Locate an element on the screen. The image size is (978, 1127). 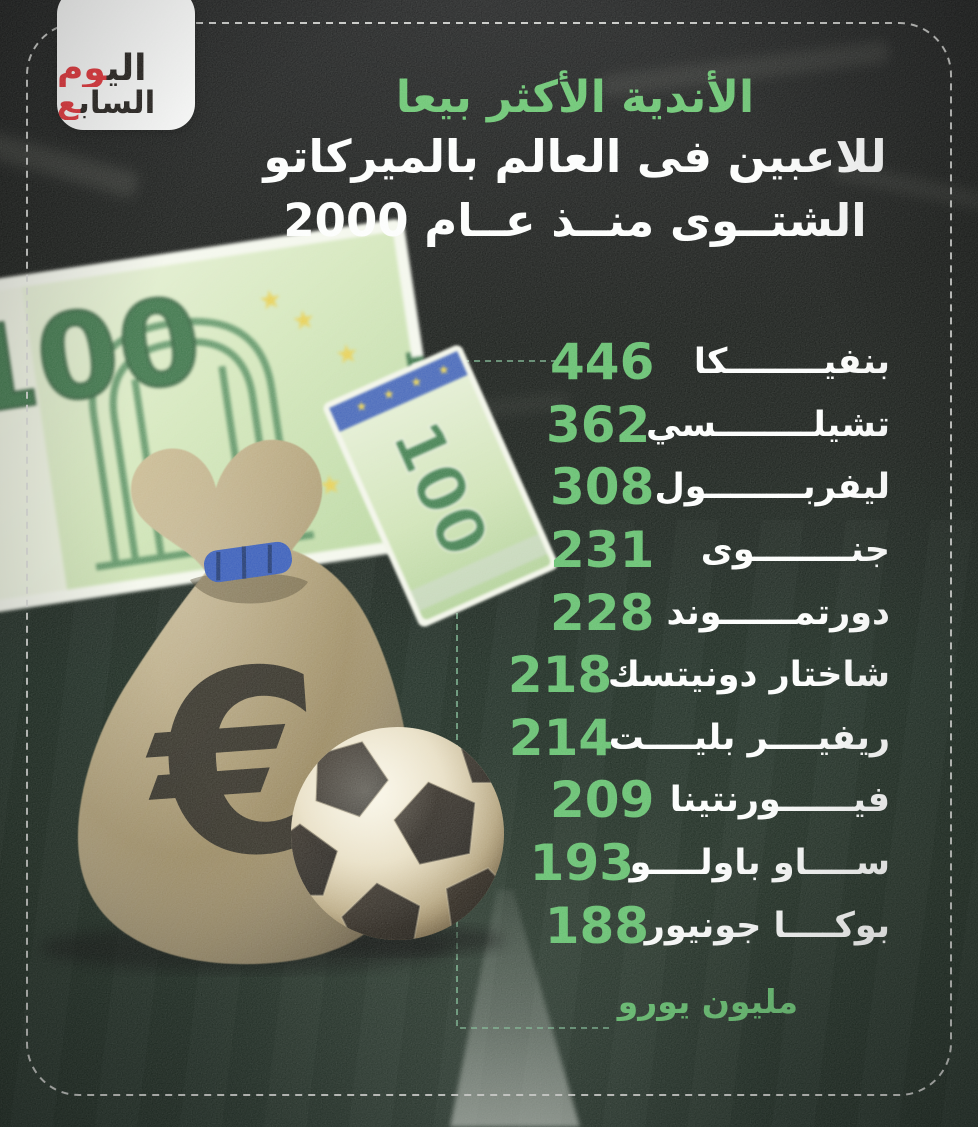
club-row: بوكــــا جونيور 188 is located at coordinates (717, 925).